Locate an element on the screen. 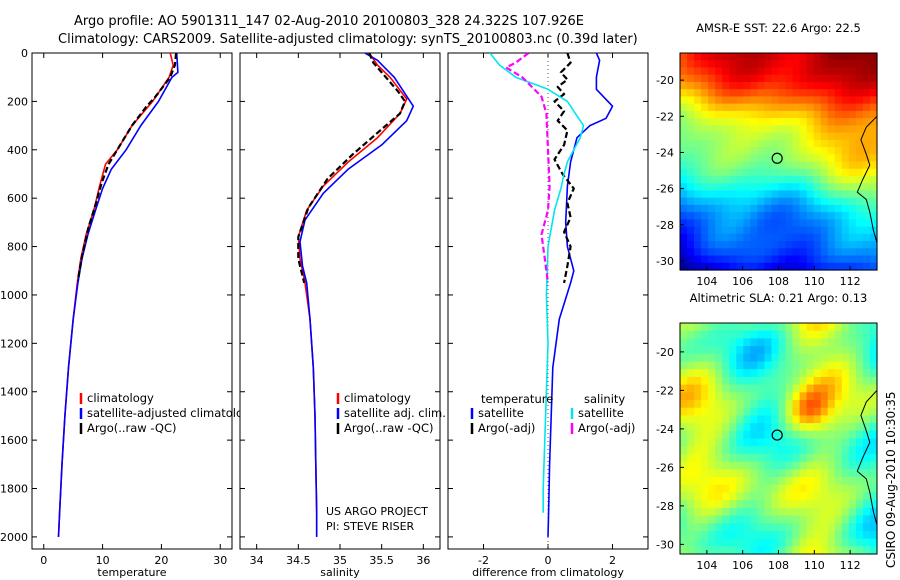 The width and height of the screenshot is (900, 580). y-tick-label: -26 is located at coordinates (665, 467).